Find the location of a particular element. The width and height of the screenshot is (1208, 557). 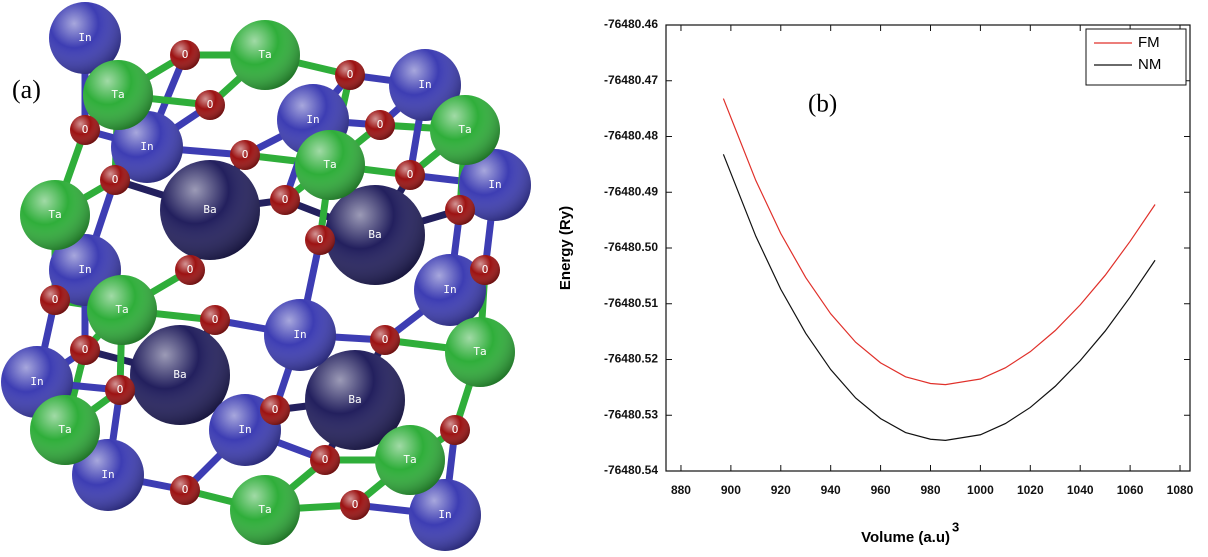

x-axis-label-sup: 3 is located at coordinates (955, 526).